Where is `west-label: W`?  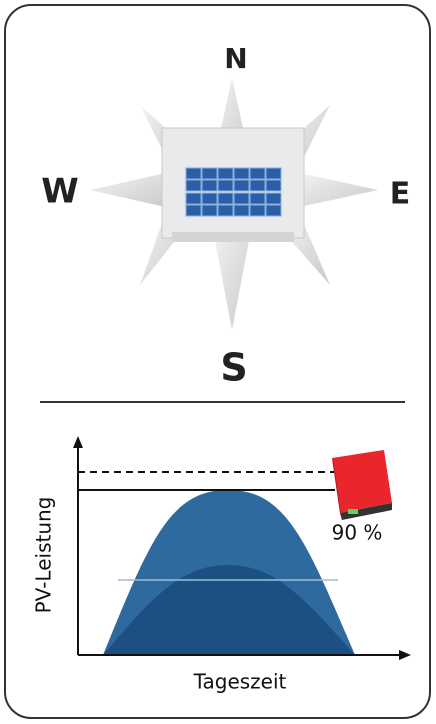 west-label: W is located at coordinates (60, 192).